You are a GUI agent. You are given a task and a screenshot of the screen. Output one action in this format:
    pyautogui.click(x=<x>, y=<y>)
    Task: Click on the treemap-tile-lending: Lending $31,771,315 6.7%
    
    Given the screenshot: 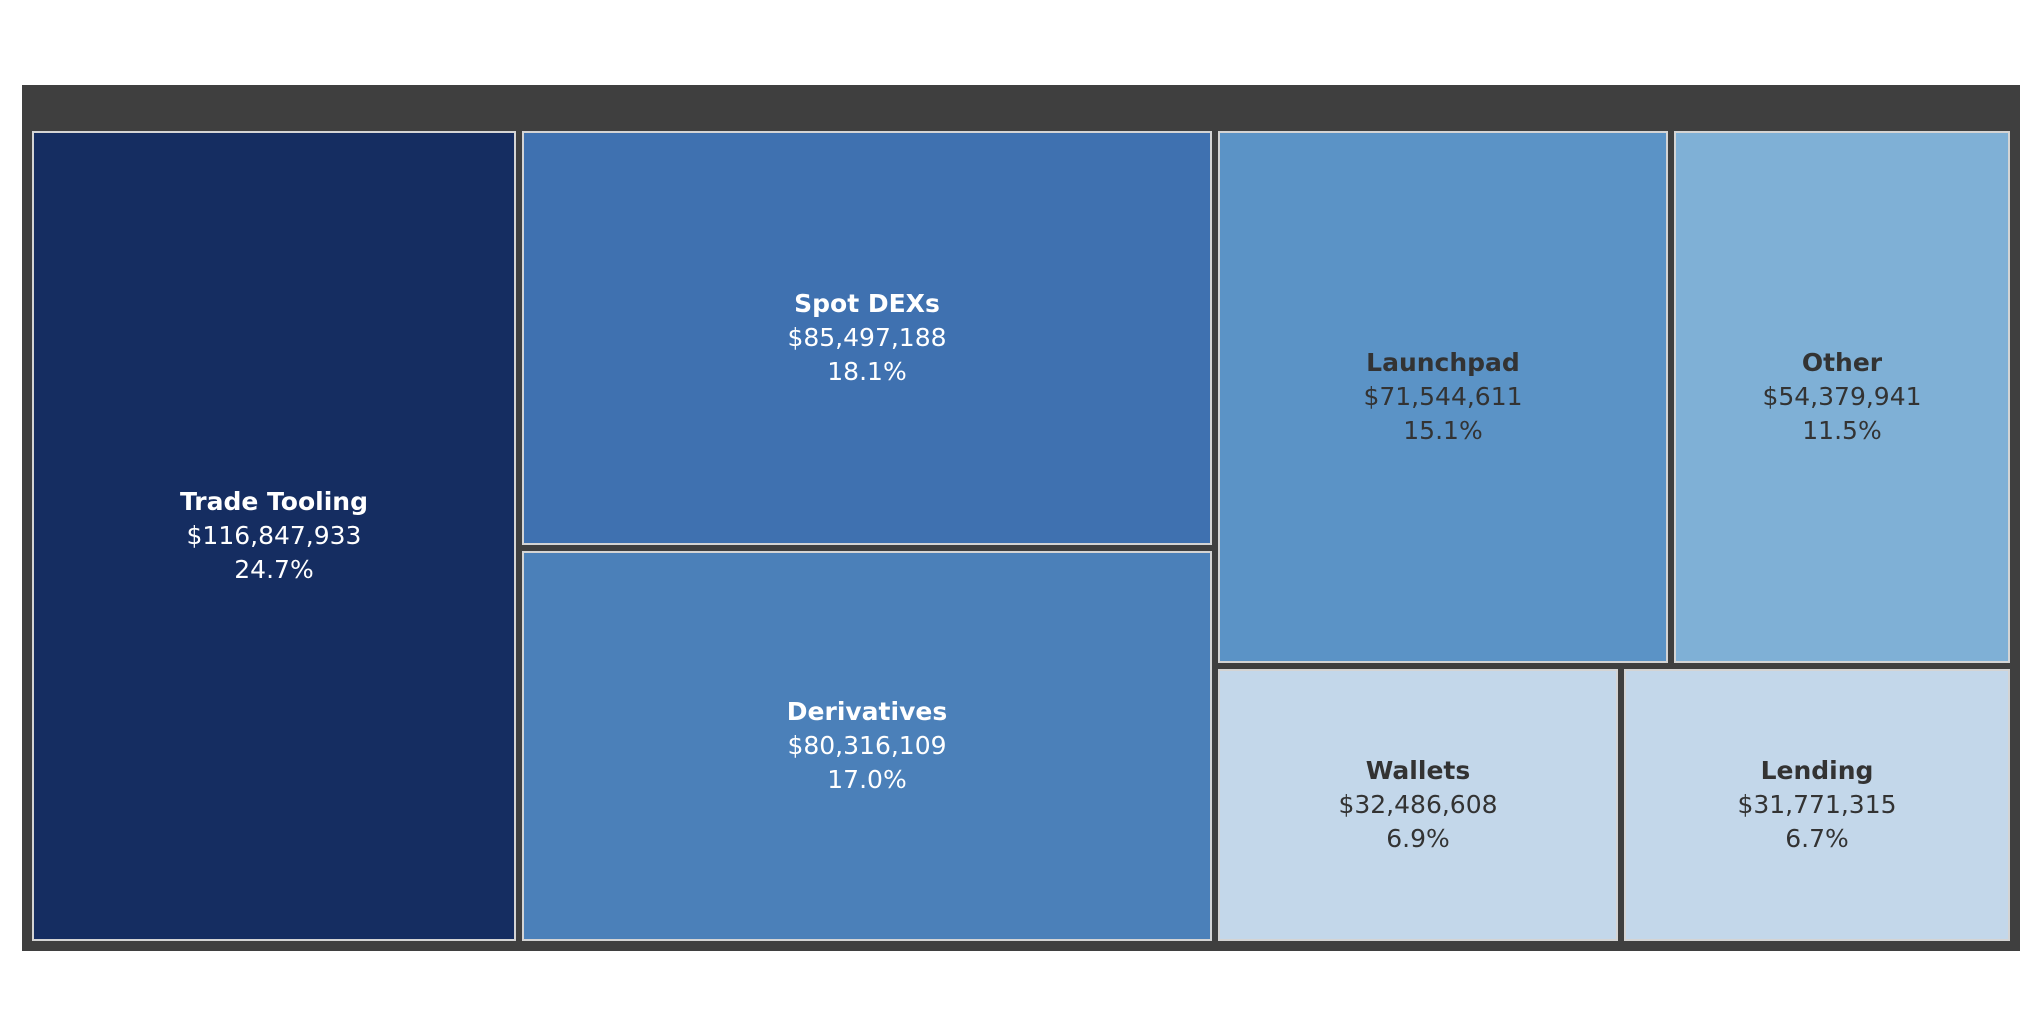 What is the action you would take?
    pyautogui.click(x=1817, y=805)
    